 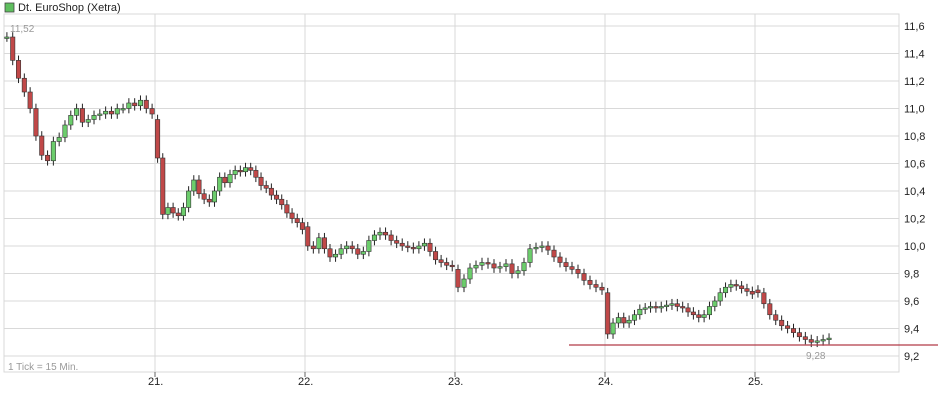 What do you see at coordinates (816, 356) in the screenshot?
I see `min-value-label: 9,28` at bounding box center [816, 356].